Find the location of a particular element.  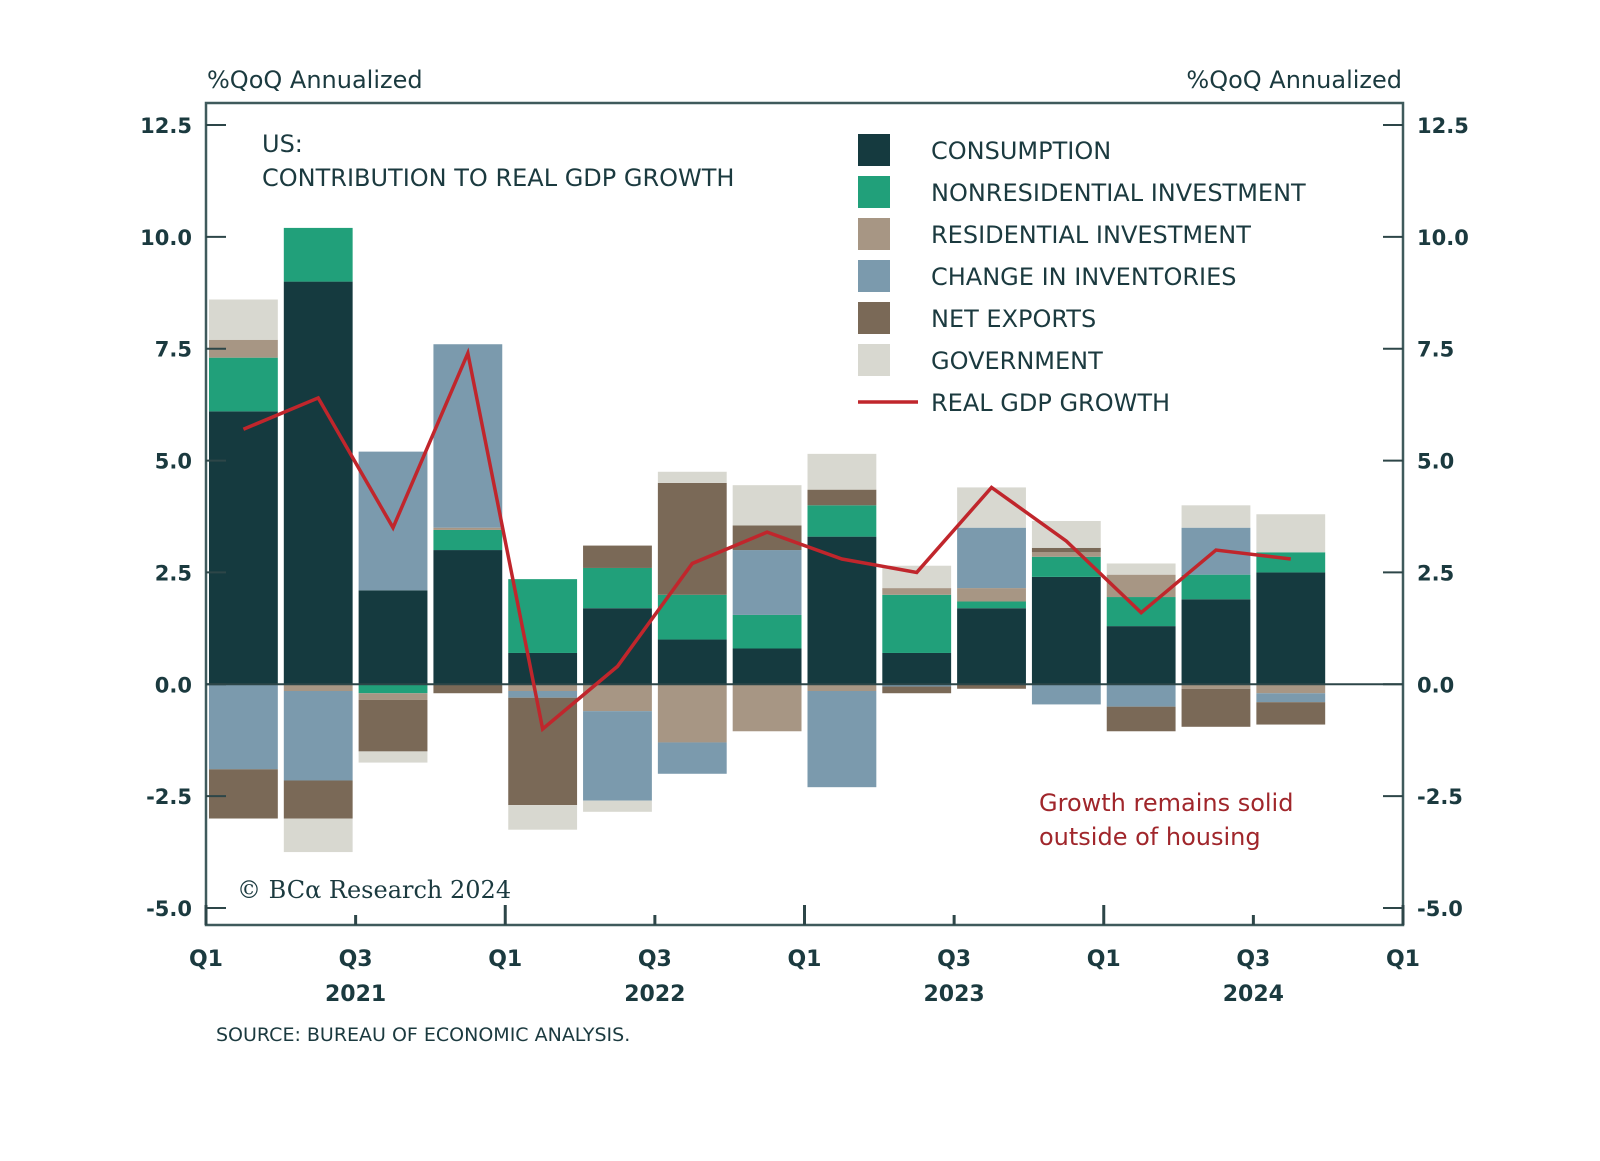

chart-title: US: is located at coordinates (282, 144).